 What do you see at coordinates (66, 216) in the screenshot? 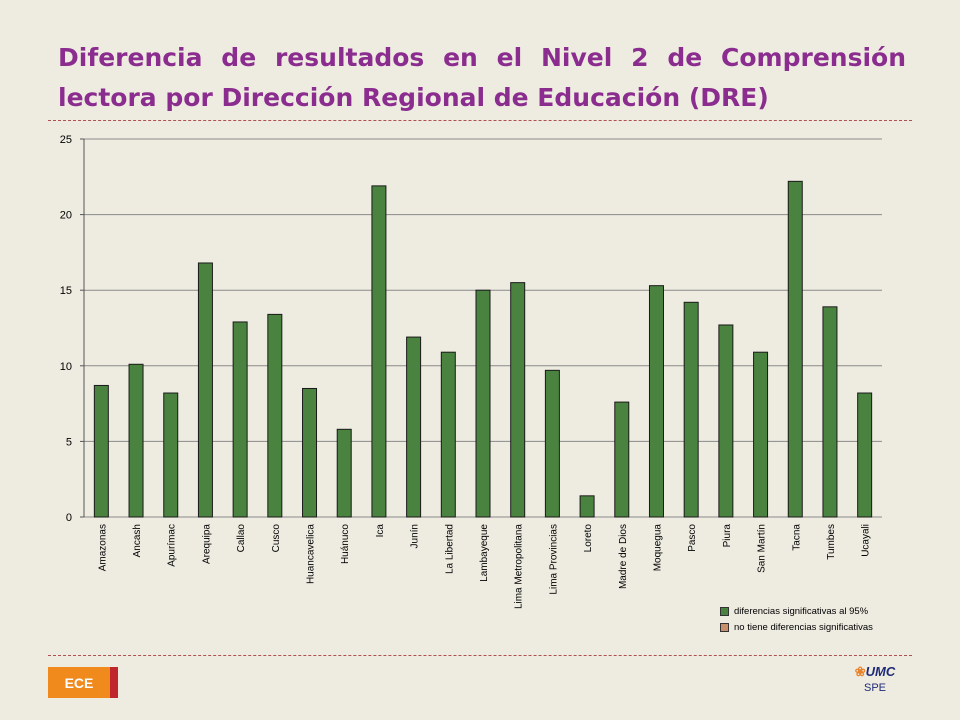
I see `y-tick-label: 20` at bounding box center [66, 216].